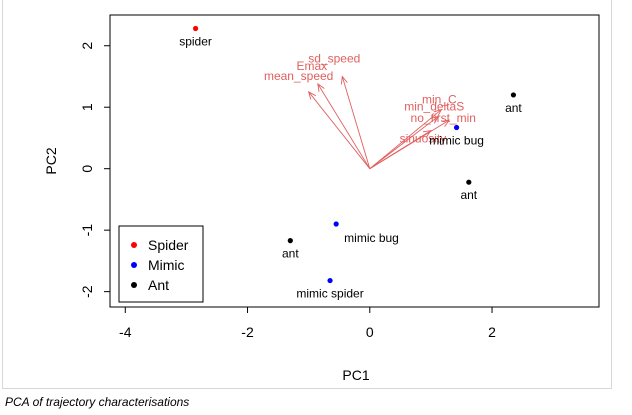  I want to click on loading-label-min_C: min_C, so click(439, 100).